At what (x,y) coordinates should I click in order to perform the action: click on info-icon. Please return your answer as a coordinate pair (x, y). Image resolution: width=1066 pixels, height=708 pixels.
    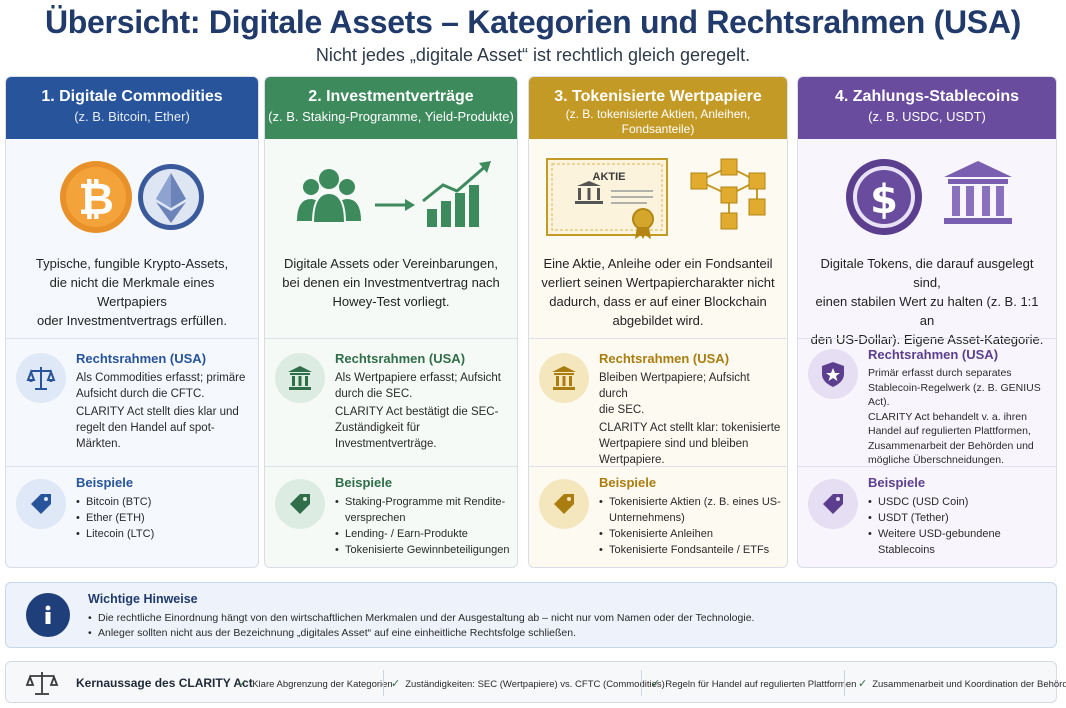
    Looking at the image, I should click on (48, 615).